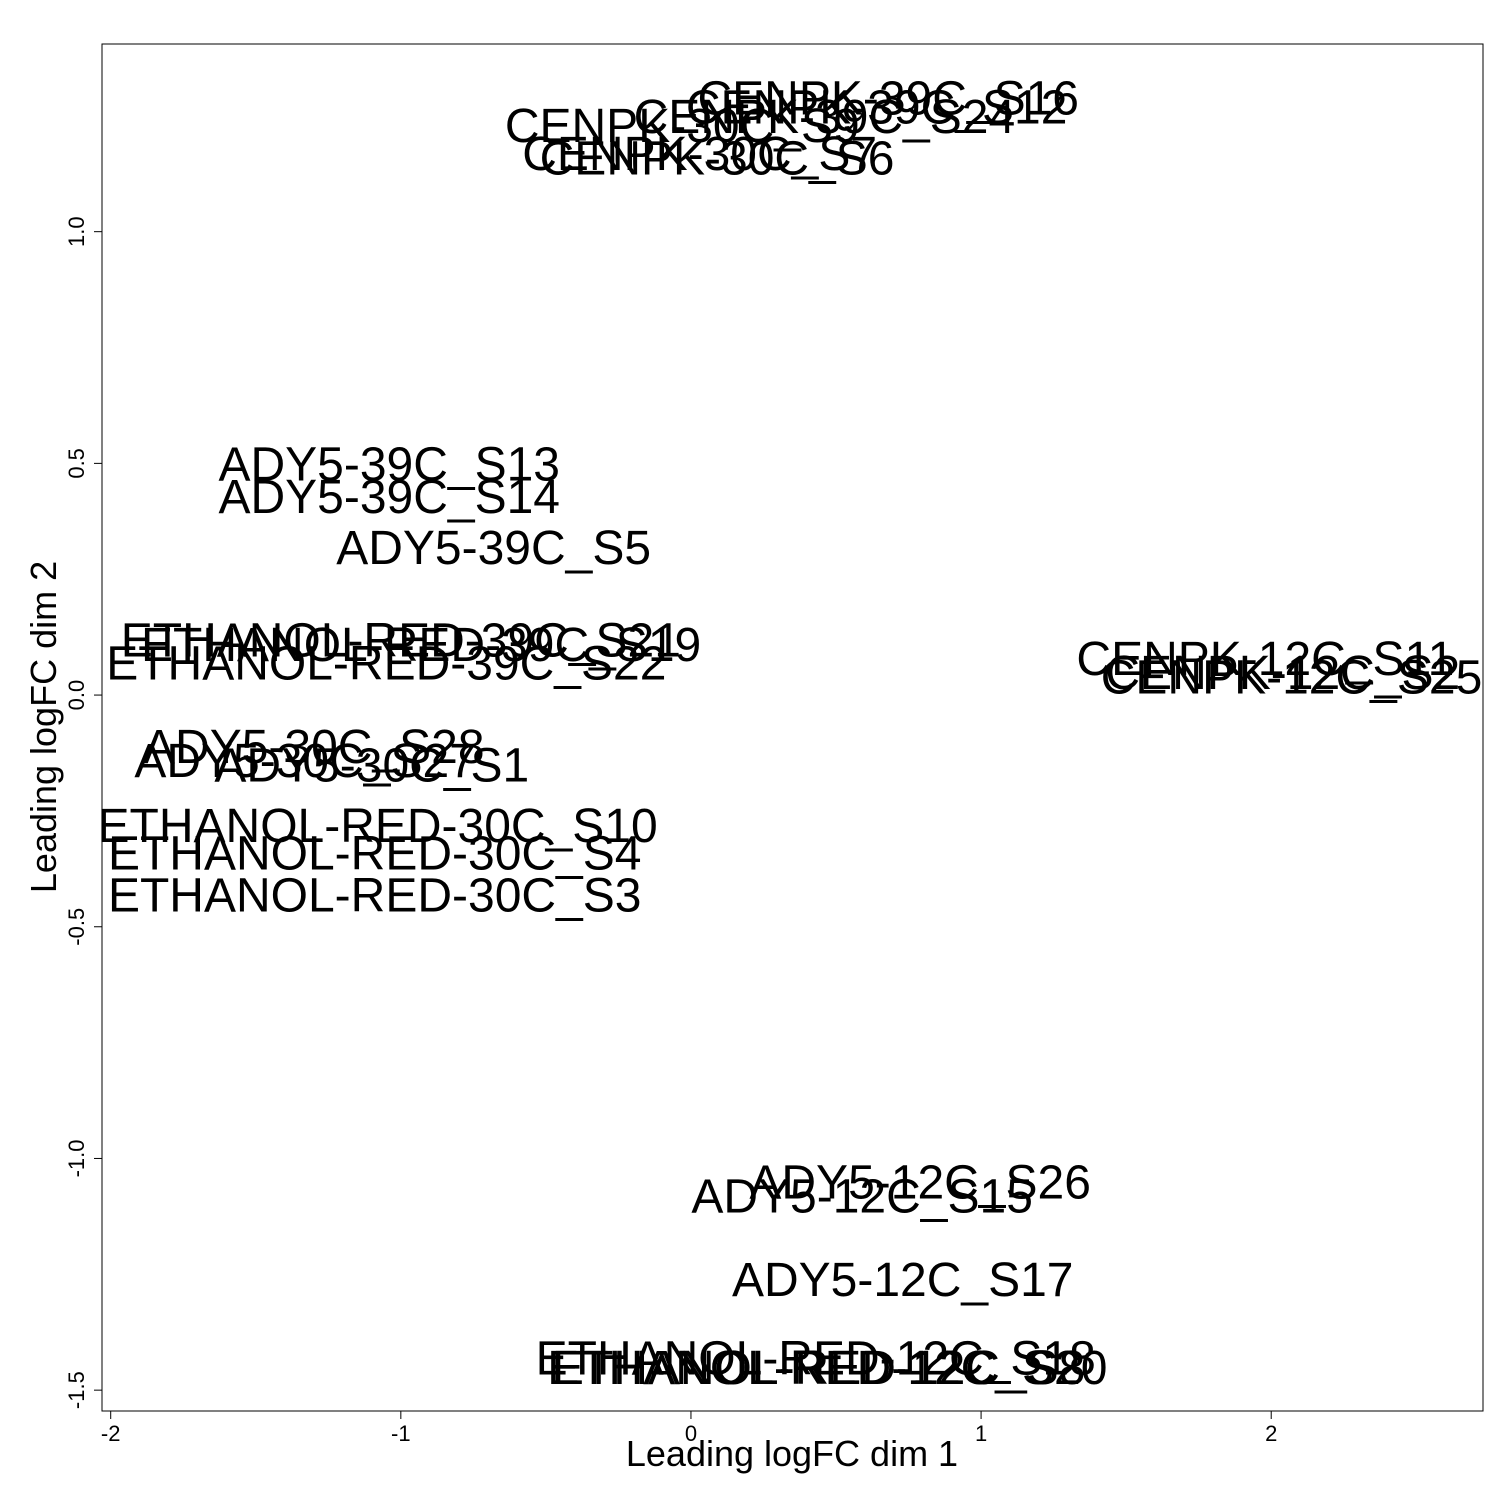 The width and height of the screenshot is (1500, 1500). Describe the element at coordinates (682, 126) in the screenshot. I see `sample-label: CENPK-30C_S9` at that location.